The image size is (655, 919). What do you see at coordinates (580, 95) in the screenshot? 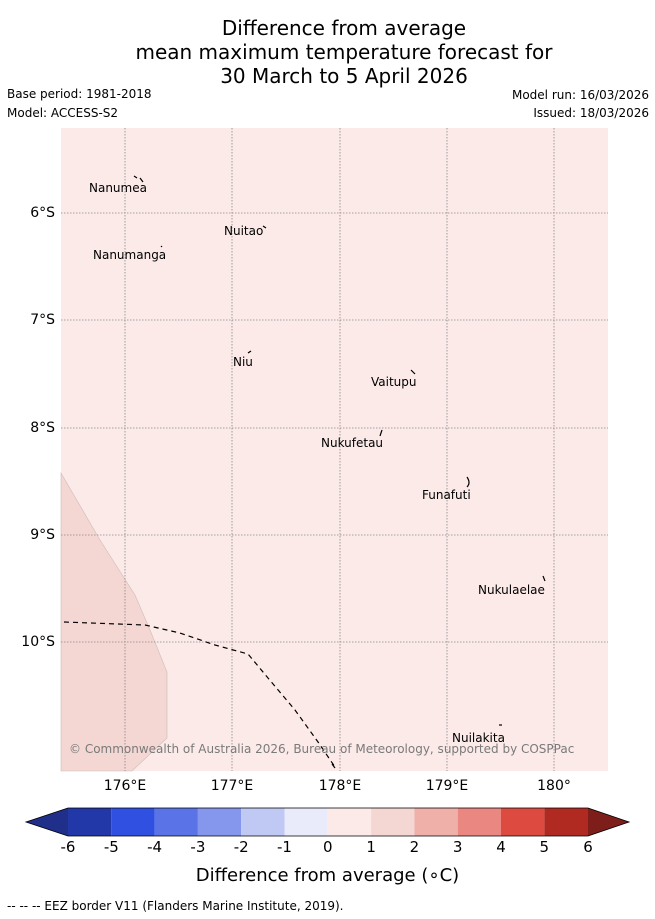
I see `model-run: Model run: 16/03/2026` at bounding box center [580, 95].